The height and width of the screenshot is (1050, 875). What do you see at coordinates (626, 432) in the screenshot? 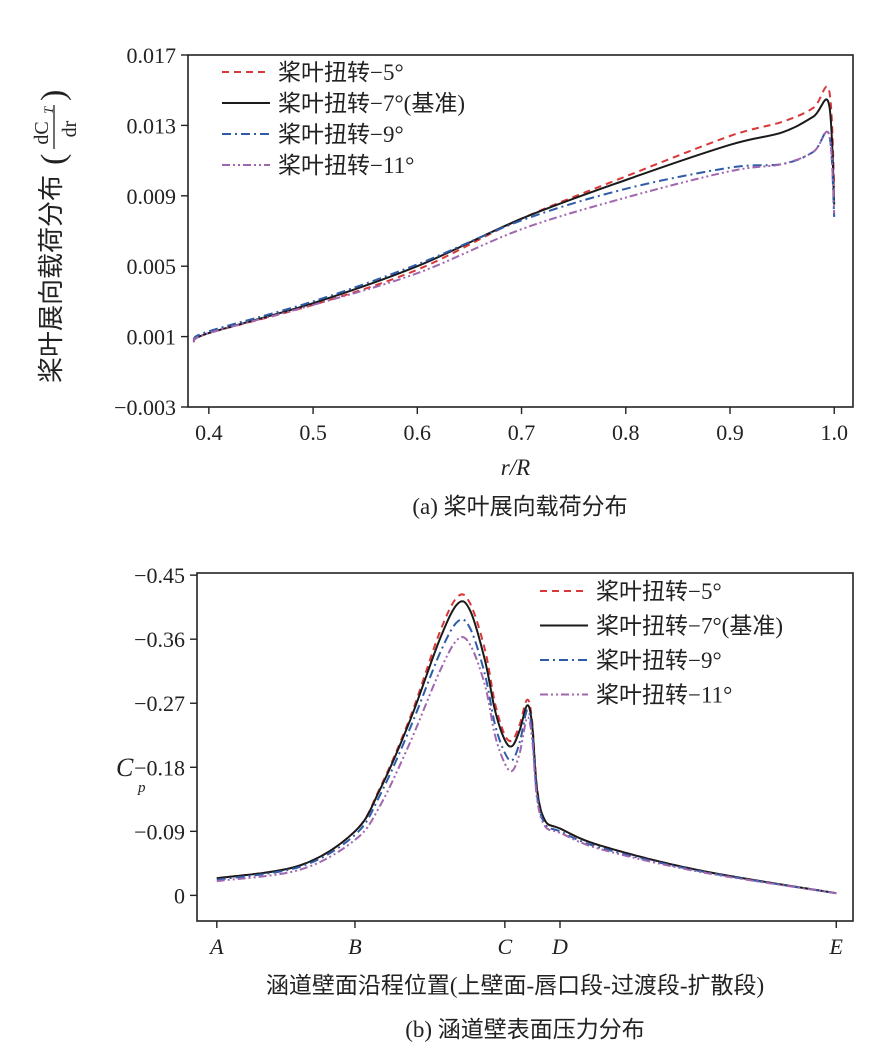
I see `x-tick-label: 0.8` at bounding box center [626, 432].